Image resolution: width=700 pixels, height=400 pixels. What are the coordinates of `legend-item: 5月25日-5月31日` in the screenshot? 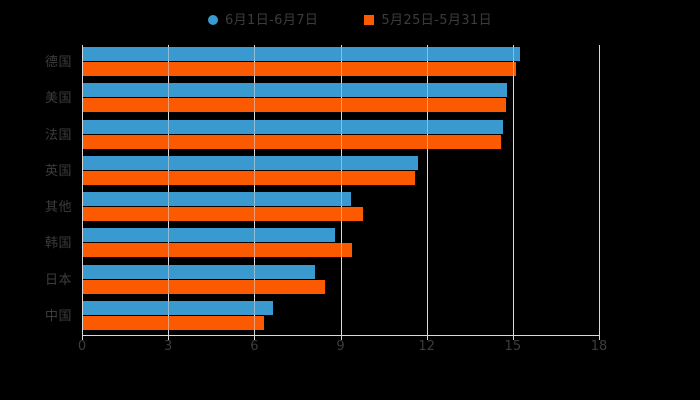 It's located at (428, 20).